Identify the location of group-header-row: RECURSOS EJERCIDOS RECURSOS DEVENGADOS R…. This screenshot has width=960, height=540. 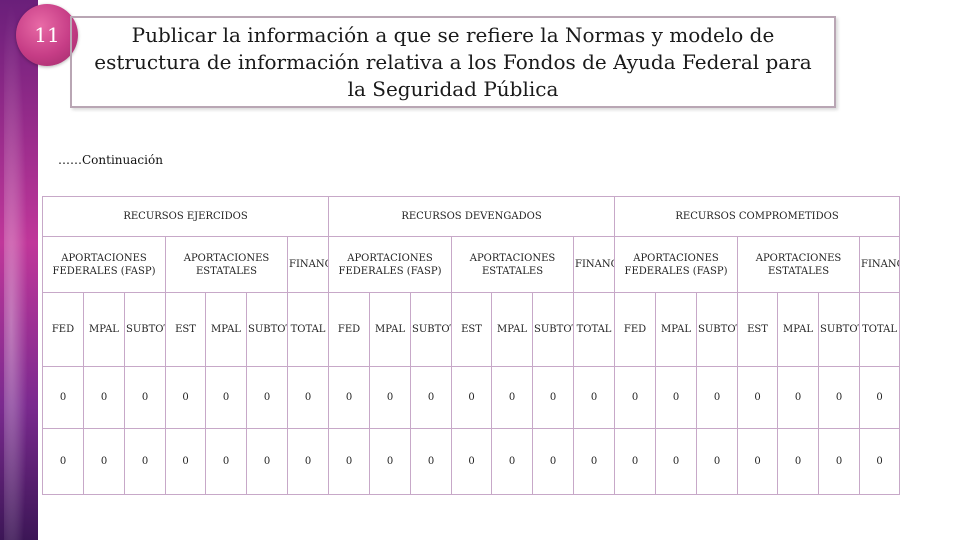
(471, 216).